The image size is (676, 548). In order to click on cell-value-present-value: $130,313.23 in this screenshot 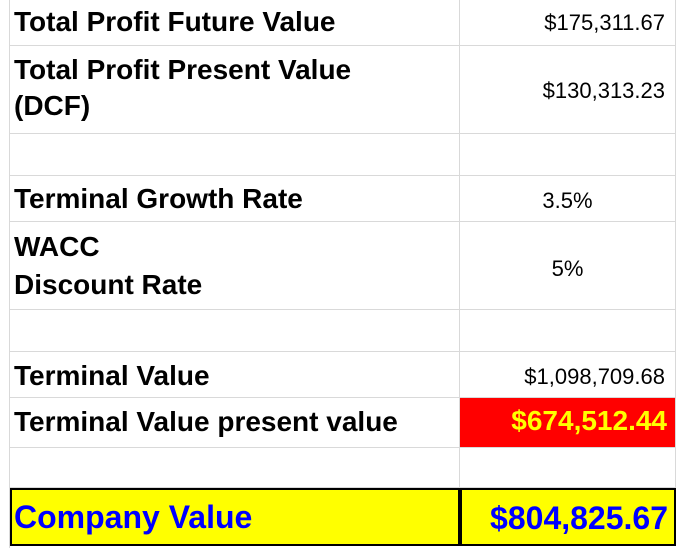, I will do `click(568, 90)`.